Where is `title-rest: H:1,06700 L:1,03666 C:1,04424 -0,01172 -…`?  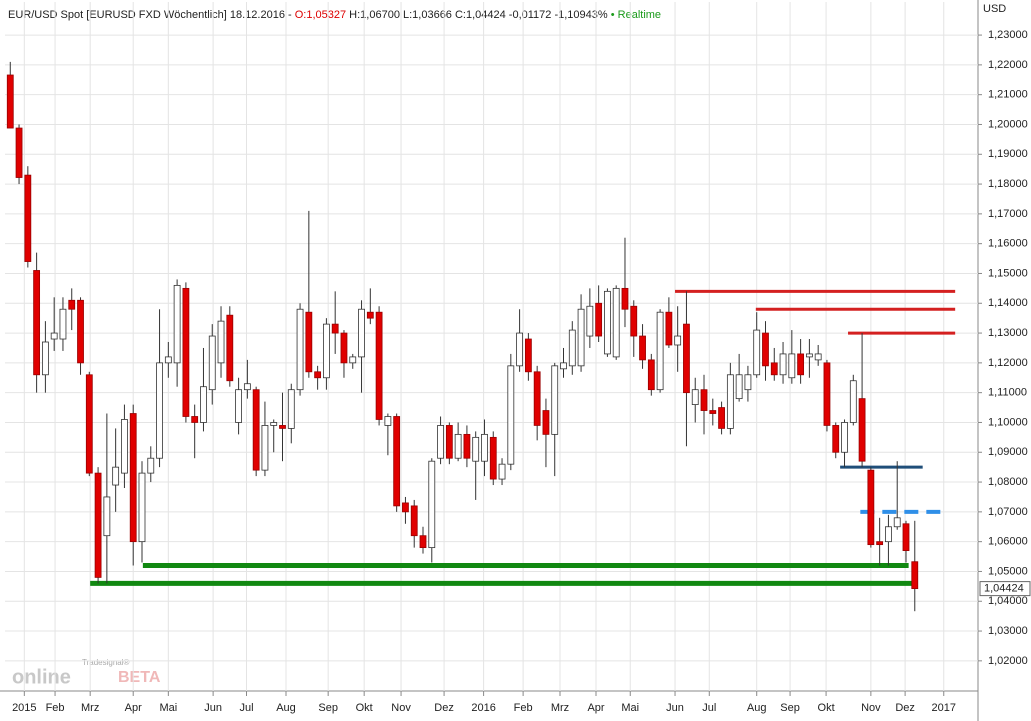
title-rest: H:1,06700 L:1,03666 C:1,04424 -0,01172 -… is located at coordinates (478, 15).